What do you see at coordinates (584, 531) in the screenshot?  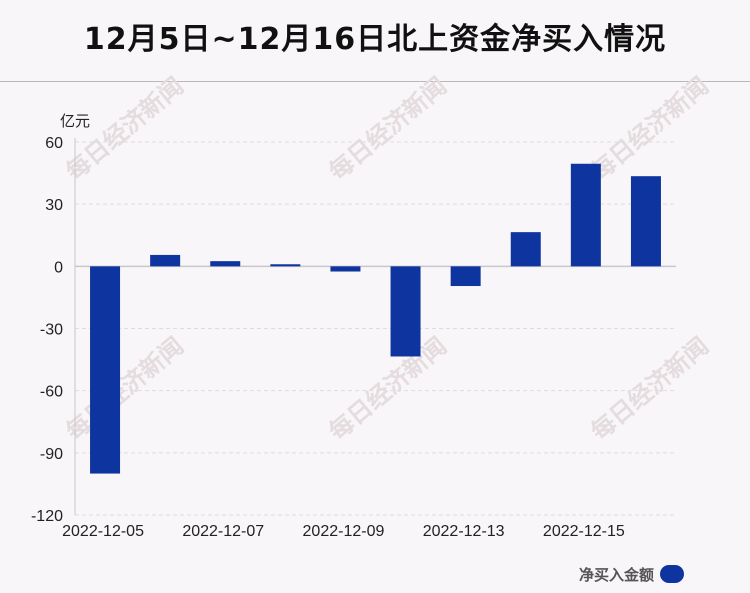 I see `x-tick-label: 2022-12-15` at bounding box center [584, 531].